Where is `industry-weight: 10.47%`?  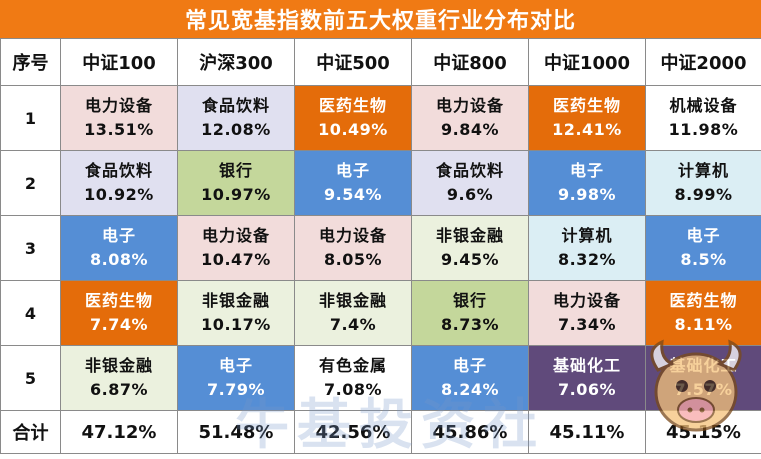 industry-weight: 10.47% is located at coordinates (236, 260).